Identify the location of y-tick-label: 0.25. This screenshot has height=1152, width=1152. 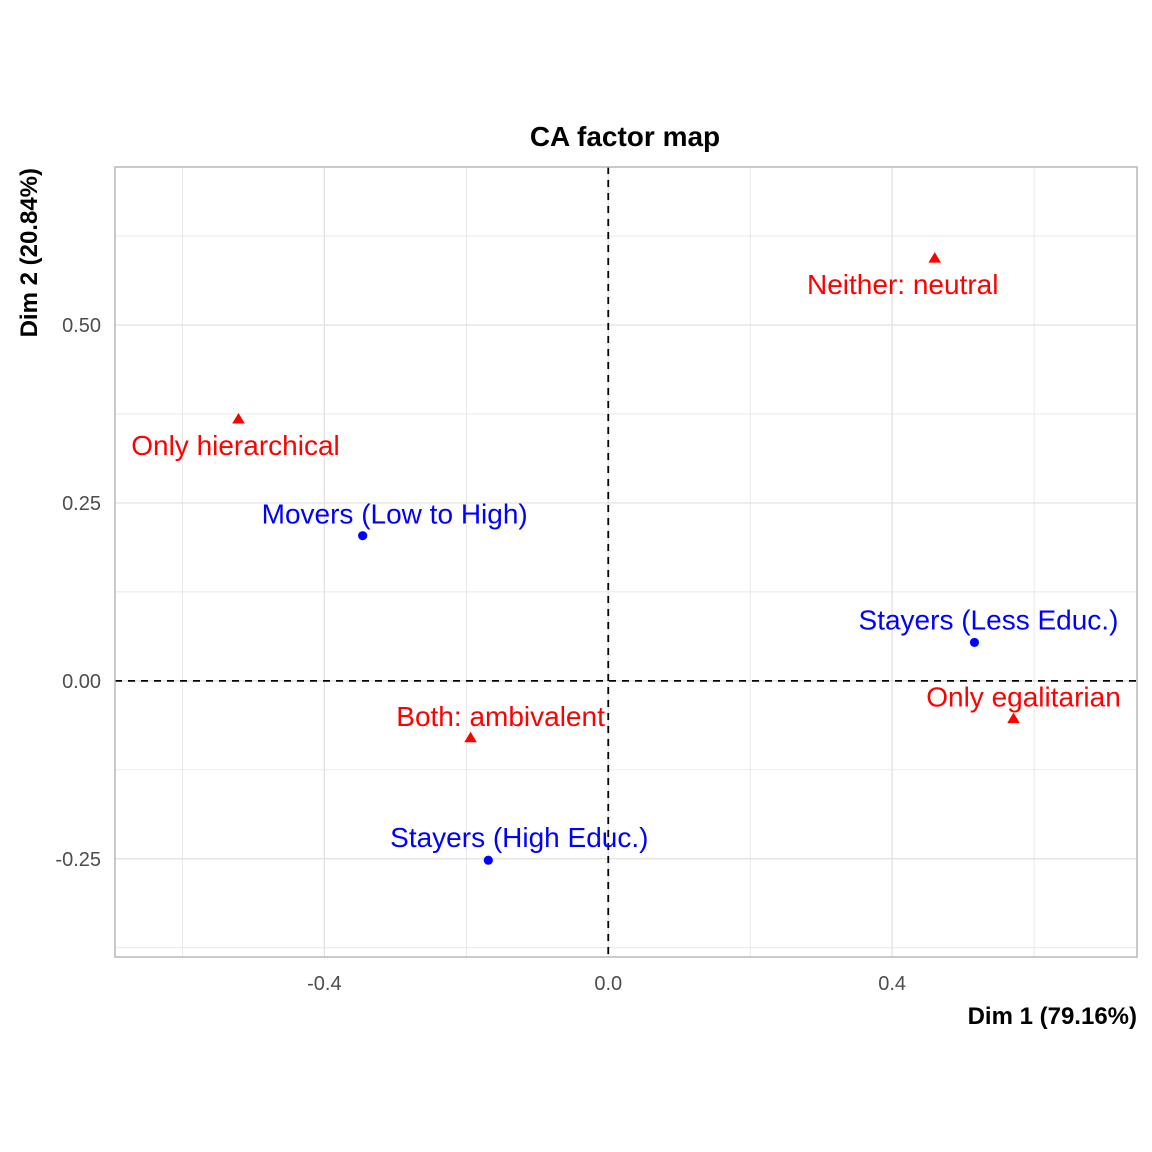
(81, 504).